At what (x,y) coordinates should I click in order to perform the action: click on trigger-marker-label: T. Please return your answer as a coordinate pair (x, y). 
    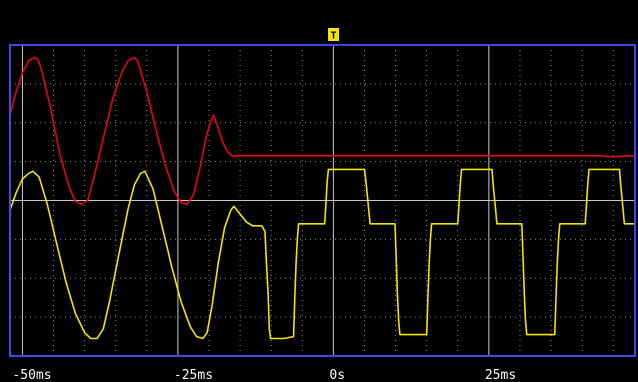
    Looking at the image, I should click on (333, 36).